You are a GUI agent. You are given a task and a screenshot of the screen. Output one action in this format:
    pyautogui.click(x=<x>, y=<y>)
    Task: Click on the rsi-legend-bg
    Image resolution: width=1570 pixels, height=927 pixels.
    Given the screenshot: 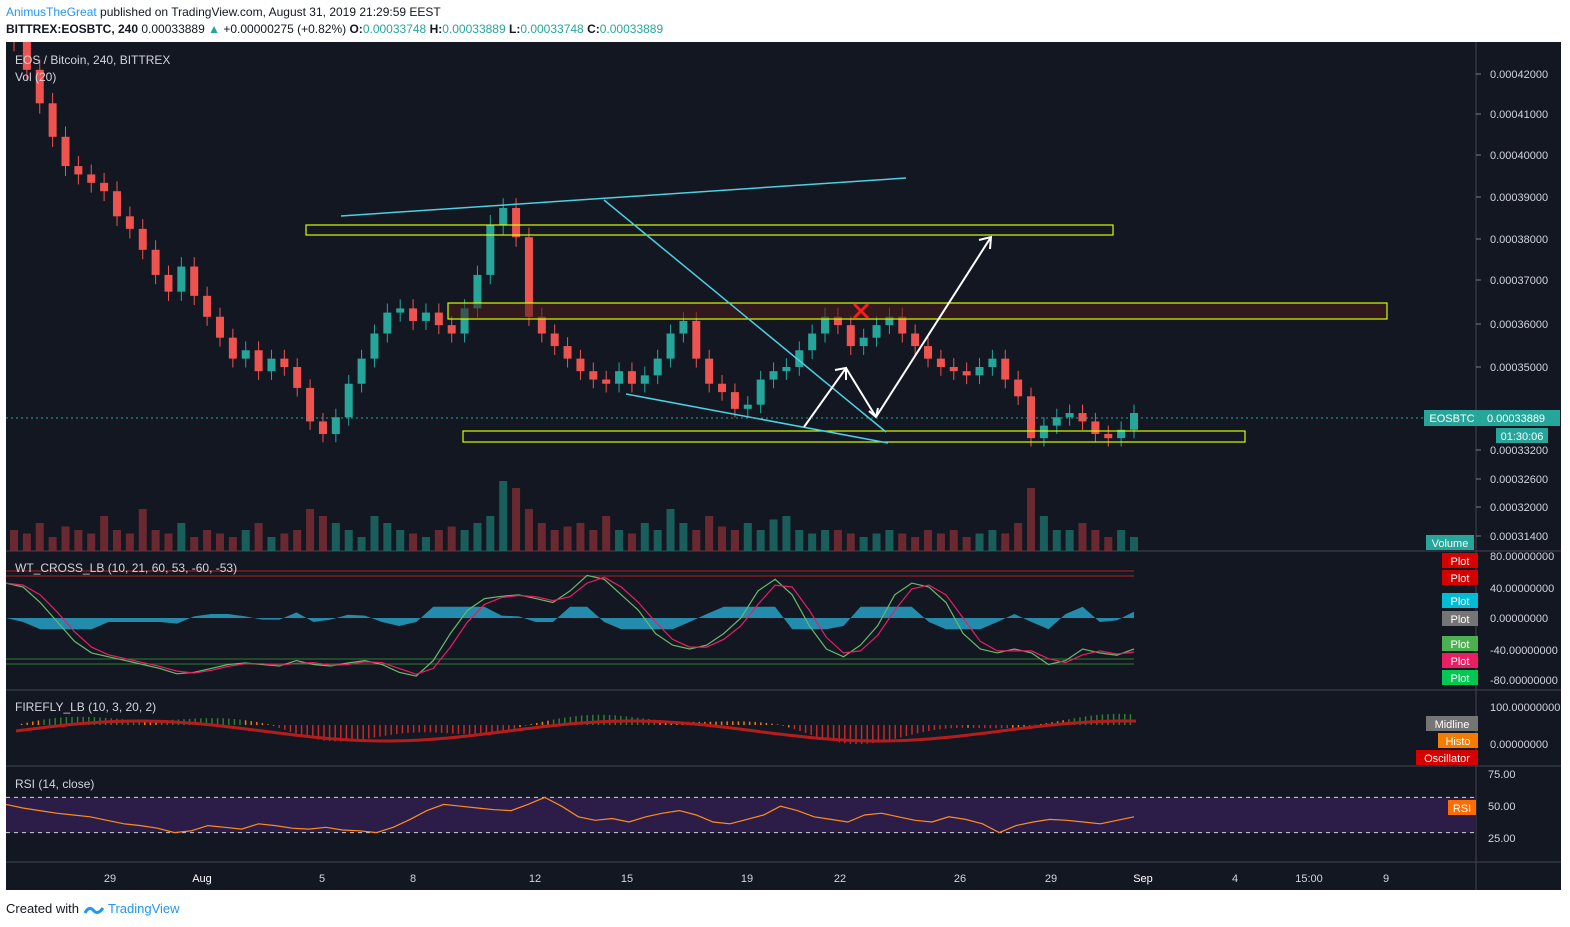 What is the action you would take?
    pyautogui.click(x=1462, y=807)
    